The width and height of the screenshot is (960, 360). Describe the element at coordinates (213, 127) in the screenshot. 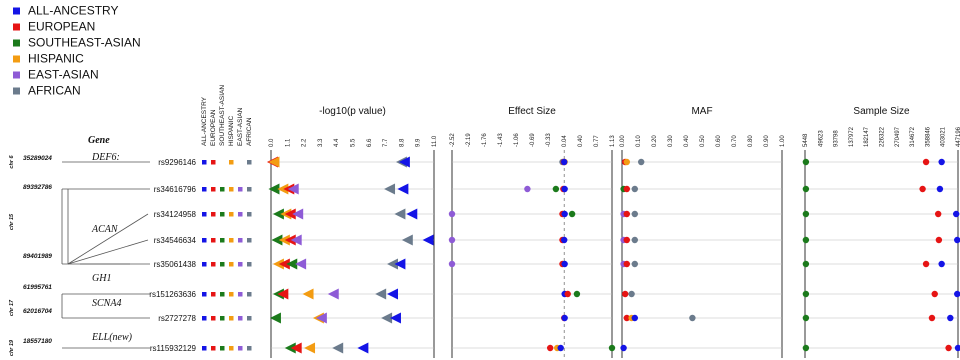

I see `ancestry-column-header: EUROPEAN` at that location.